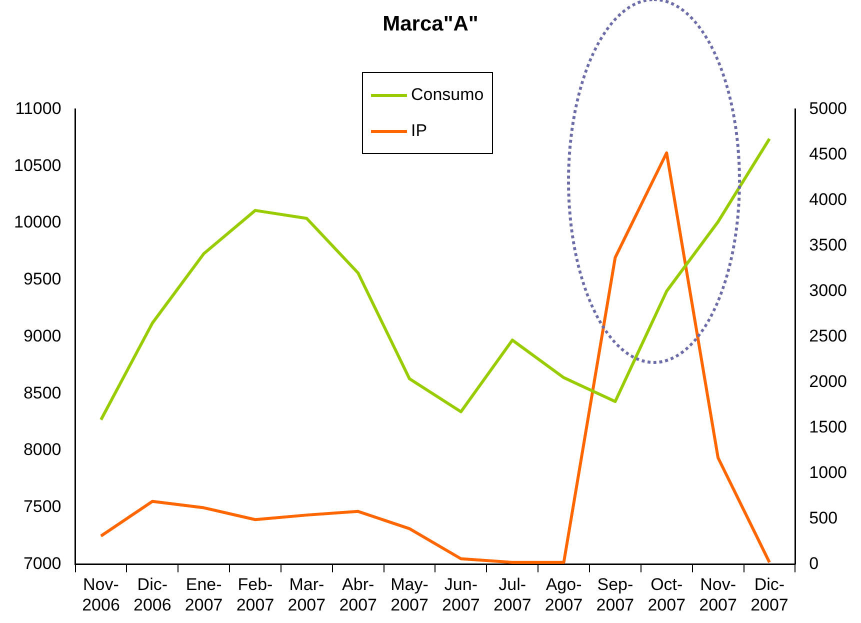 The image size is (861, 623). I want to click on y2-tick-label: 500, so click(823, 518).